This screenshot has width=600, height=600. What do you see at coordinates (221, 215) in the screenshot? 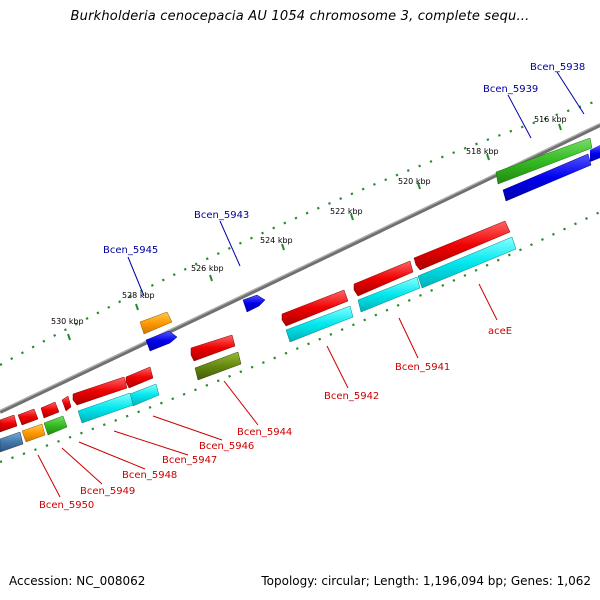
I see `label-bcen-5943: Bcen_5943` at bounding box center [221, 215].